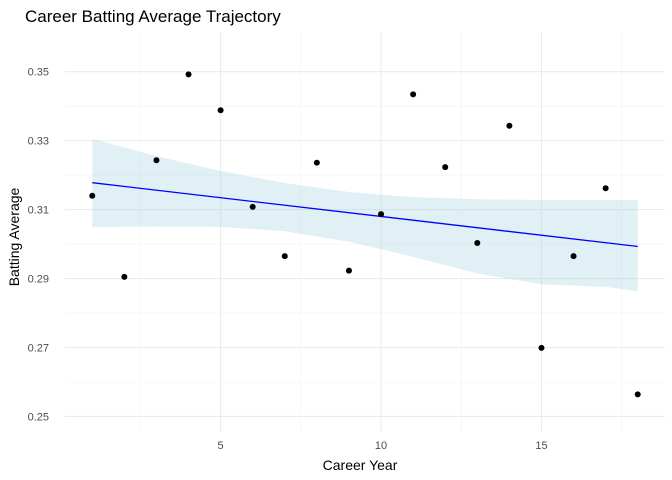 This screenshot has width=672, height=480. I want to click on y-tick-label: 0.29, so click(38, 280).